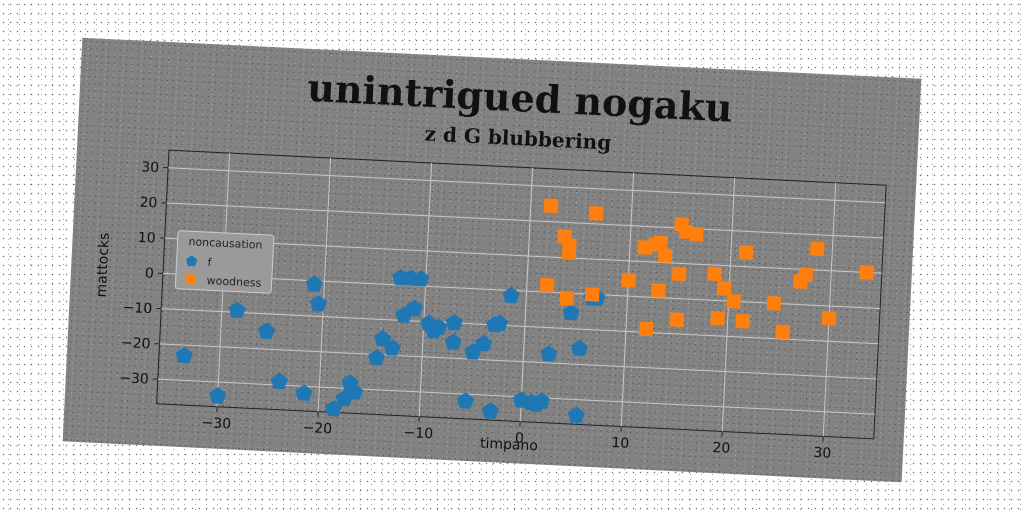 The width and height of the screenshot is (1024, 512). I want to click on y-tick-label: 30, so click(150, 167).